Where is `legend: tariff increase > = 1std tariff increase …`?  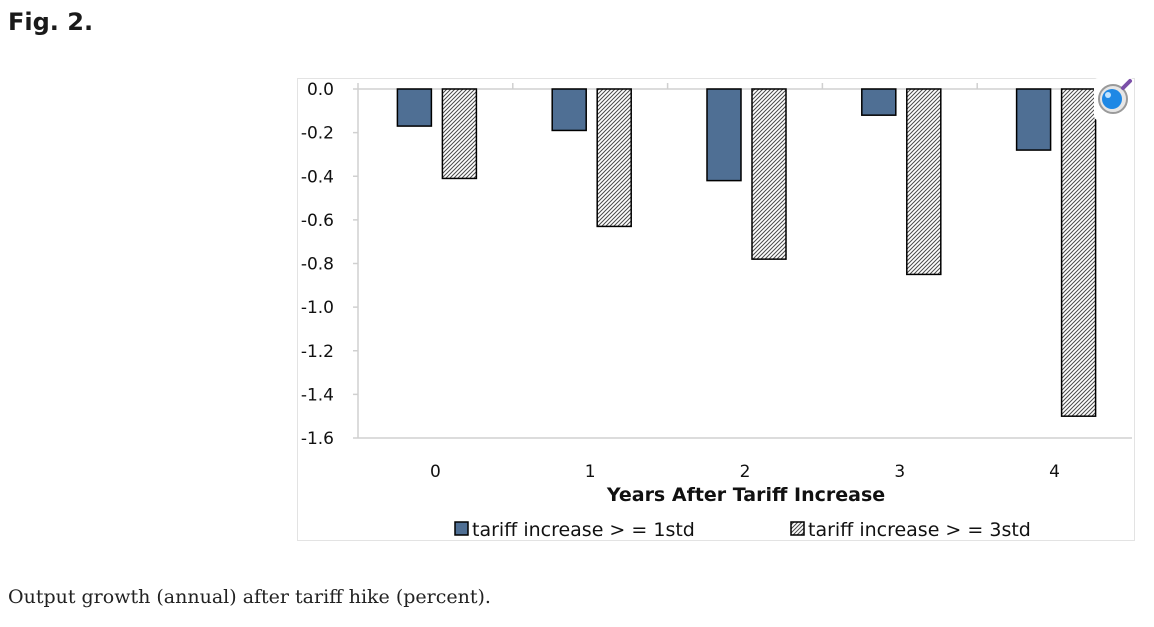
legend: tariff increase > = 1std tariff increase … is located at coordinates (742, 530).